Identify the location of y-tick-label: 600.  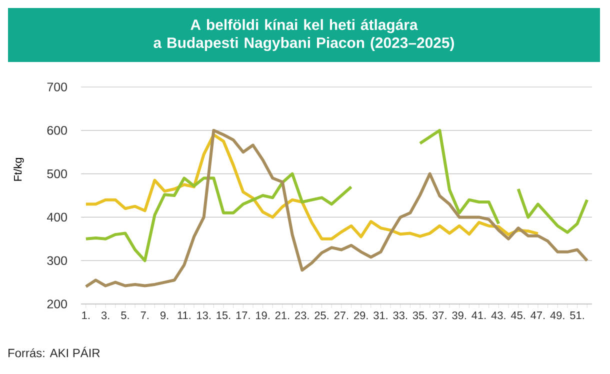
(57, 130).